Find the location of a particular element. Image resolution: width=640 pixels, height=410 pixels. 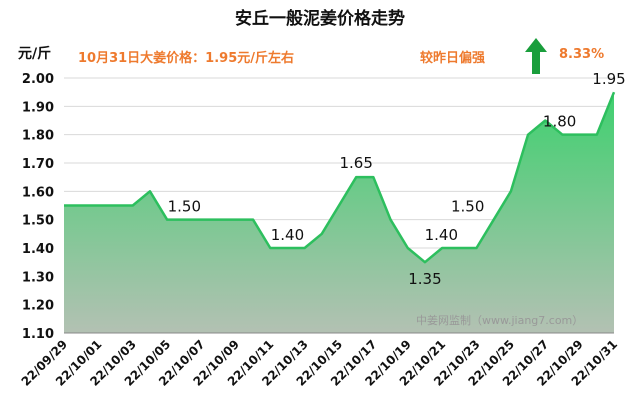

y-tick-label: 2.00 is located at coordinates (38, 79).